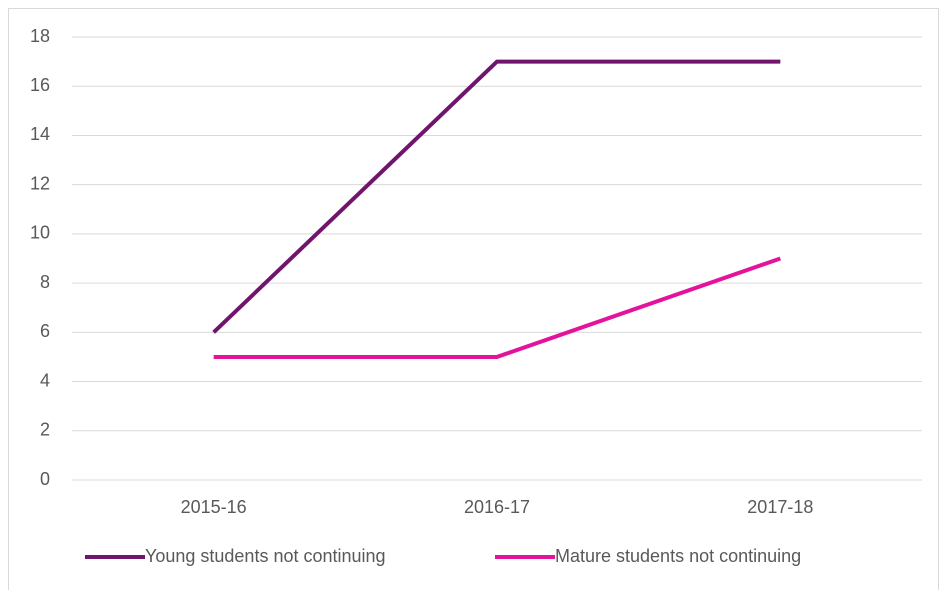 The height and width of the screenshot is (595, 939). Describe the element at coordinates (214, 507) in the screenshot. I see `x-tick-label: 2015-16` at that location.